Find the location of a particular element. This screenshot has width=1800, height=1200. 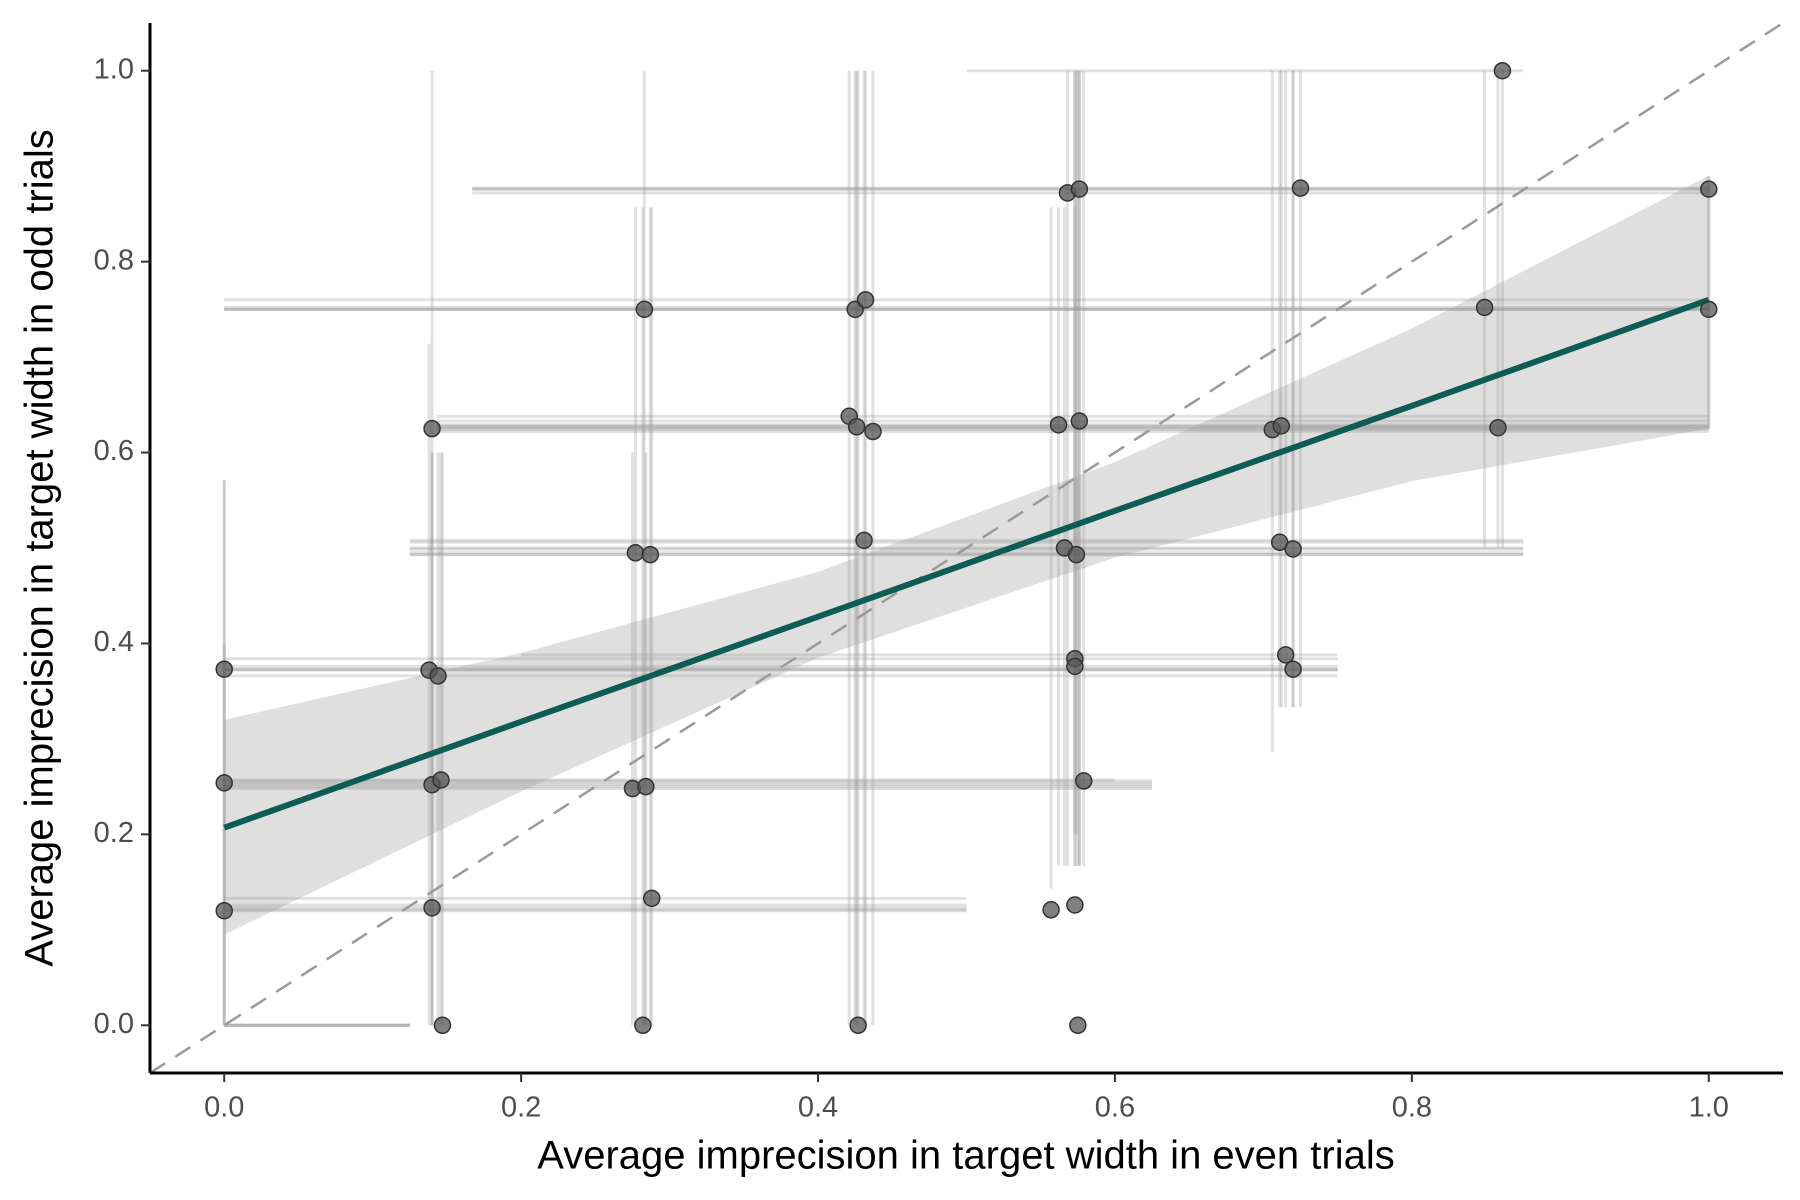

x-tick-label: 0.4 is located at coordinates (818, 1108).